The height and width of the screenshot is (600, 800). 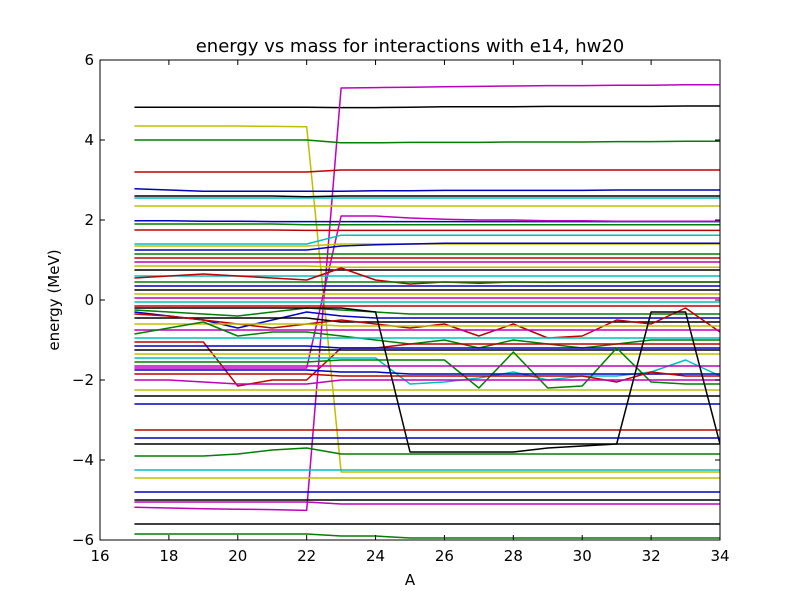 What do you see at coordinates (237, 556) in the screenshot?
I see `x-tick-label: 20` at bounding box center [237, 556].